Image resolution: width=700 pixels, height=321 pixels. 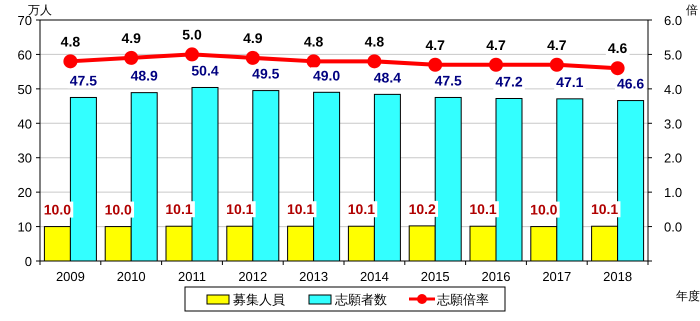 What do you see at coordinates (144, 76) in the screenshot?
I see `data-label: 48.9` at bounding box center [144, 76].